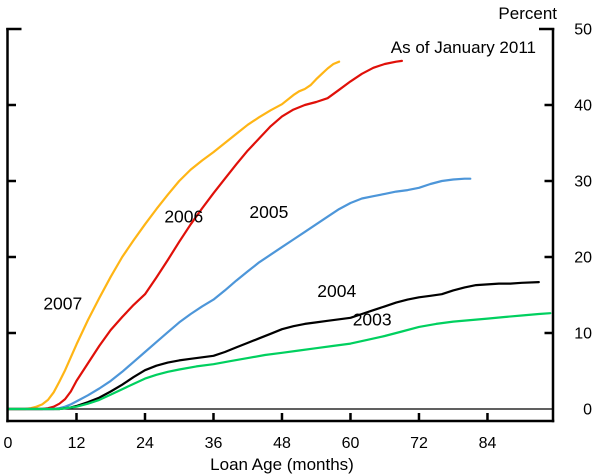 This screenshot has width=600, height=475. What do you see at coordinates (282, 464) in the screenshot?
I see `x-axis-title: Loan Age (months)` at bounding box center [282, 464].